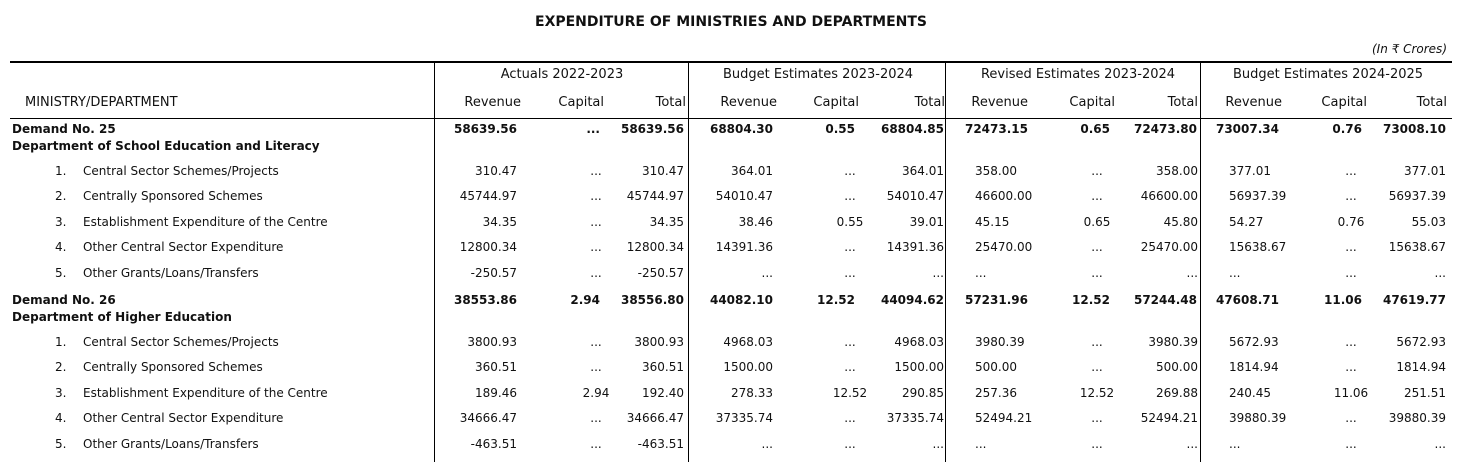 The width and height of the screenshot is (1478, 462). What do you see at coordinates (752, 393) in the screenshot?
I see `cell-value: 278.33` at bounding box center [752, 393].